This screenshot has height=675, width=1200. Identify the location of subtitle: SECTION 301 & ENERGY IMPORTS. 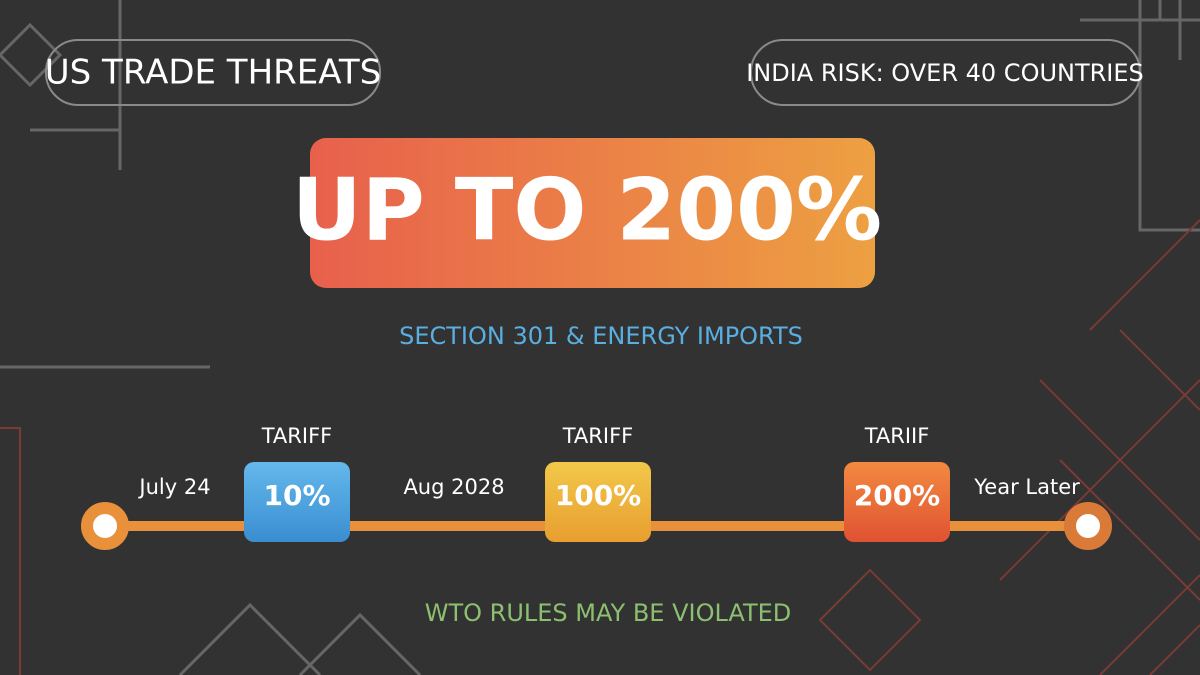
(601, 336).